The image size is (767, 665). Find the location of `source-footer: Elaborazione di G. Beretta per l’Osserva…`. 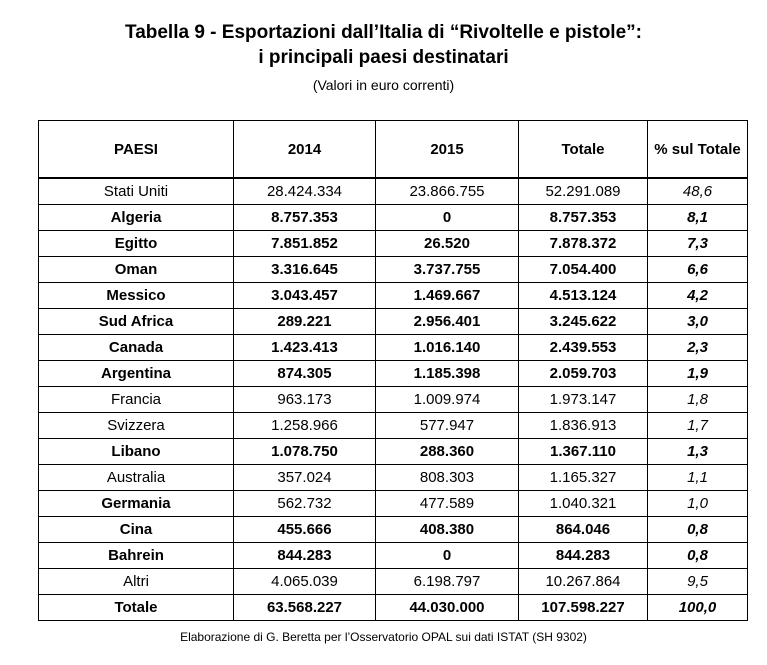

source-footer: Elaborazione di G. Beretta per l’Osserva… is located at coordinates (383, 637).